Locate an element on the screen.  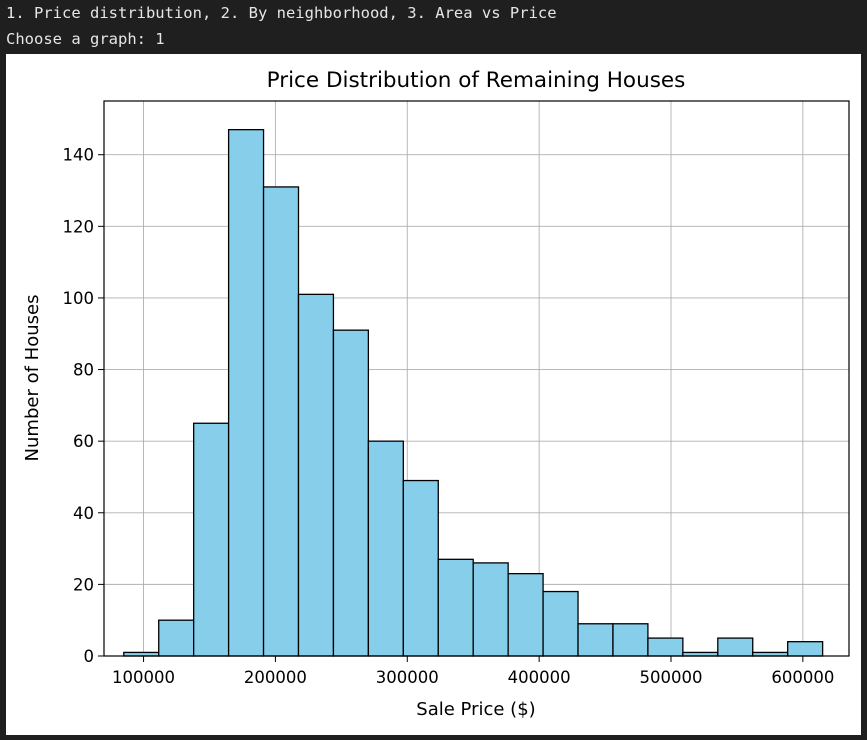
y-axis-label: Number of Houses is located at coordinates (32, 378).